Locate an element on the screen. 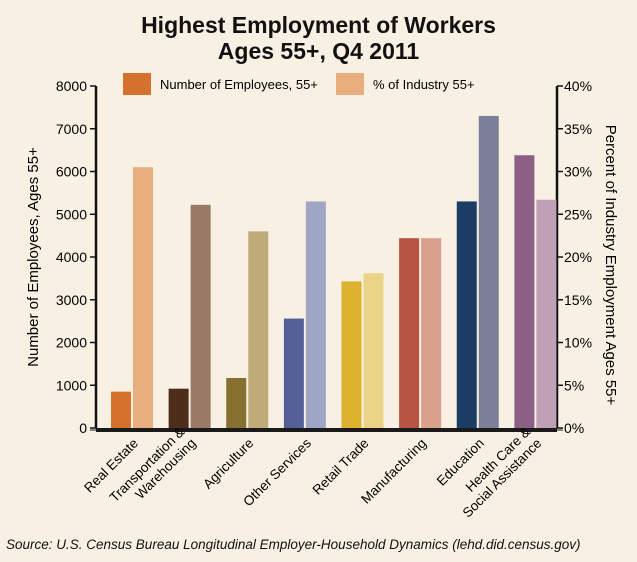  right-tick-label: 0% is located at coordinates (574, 428).